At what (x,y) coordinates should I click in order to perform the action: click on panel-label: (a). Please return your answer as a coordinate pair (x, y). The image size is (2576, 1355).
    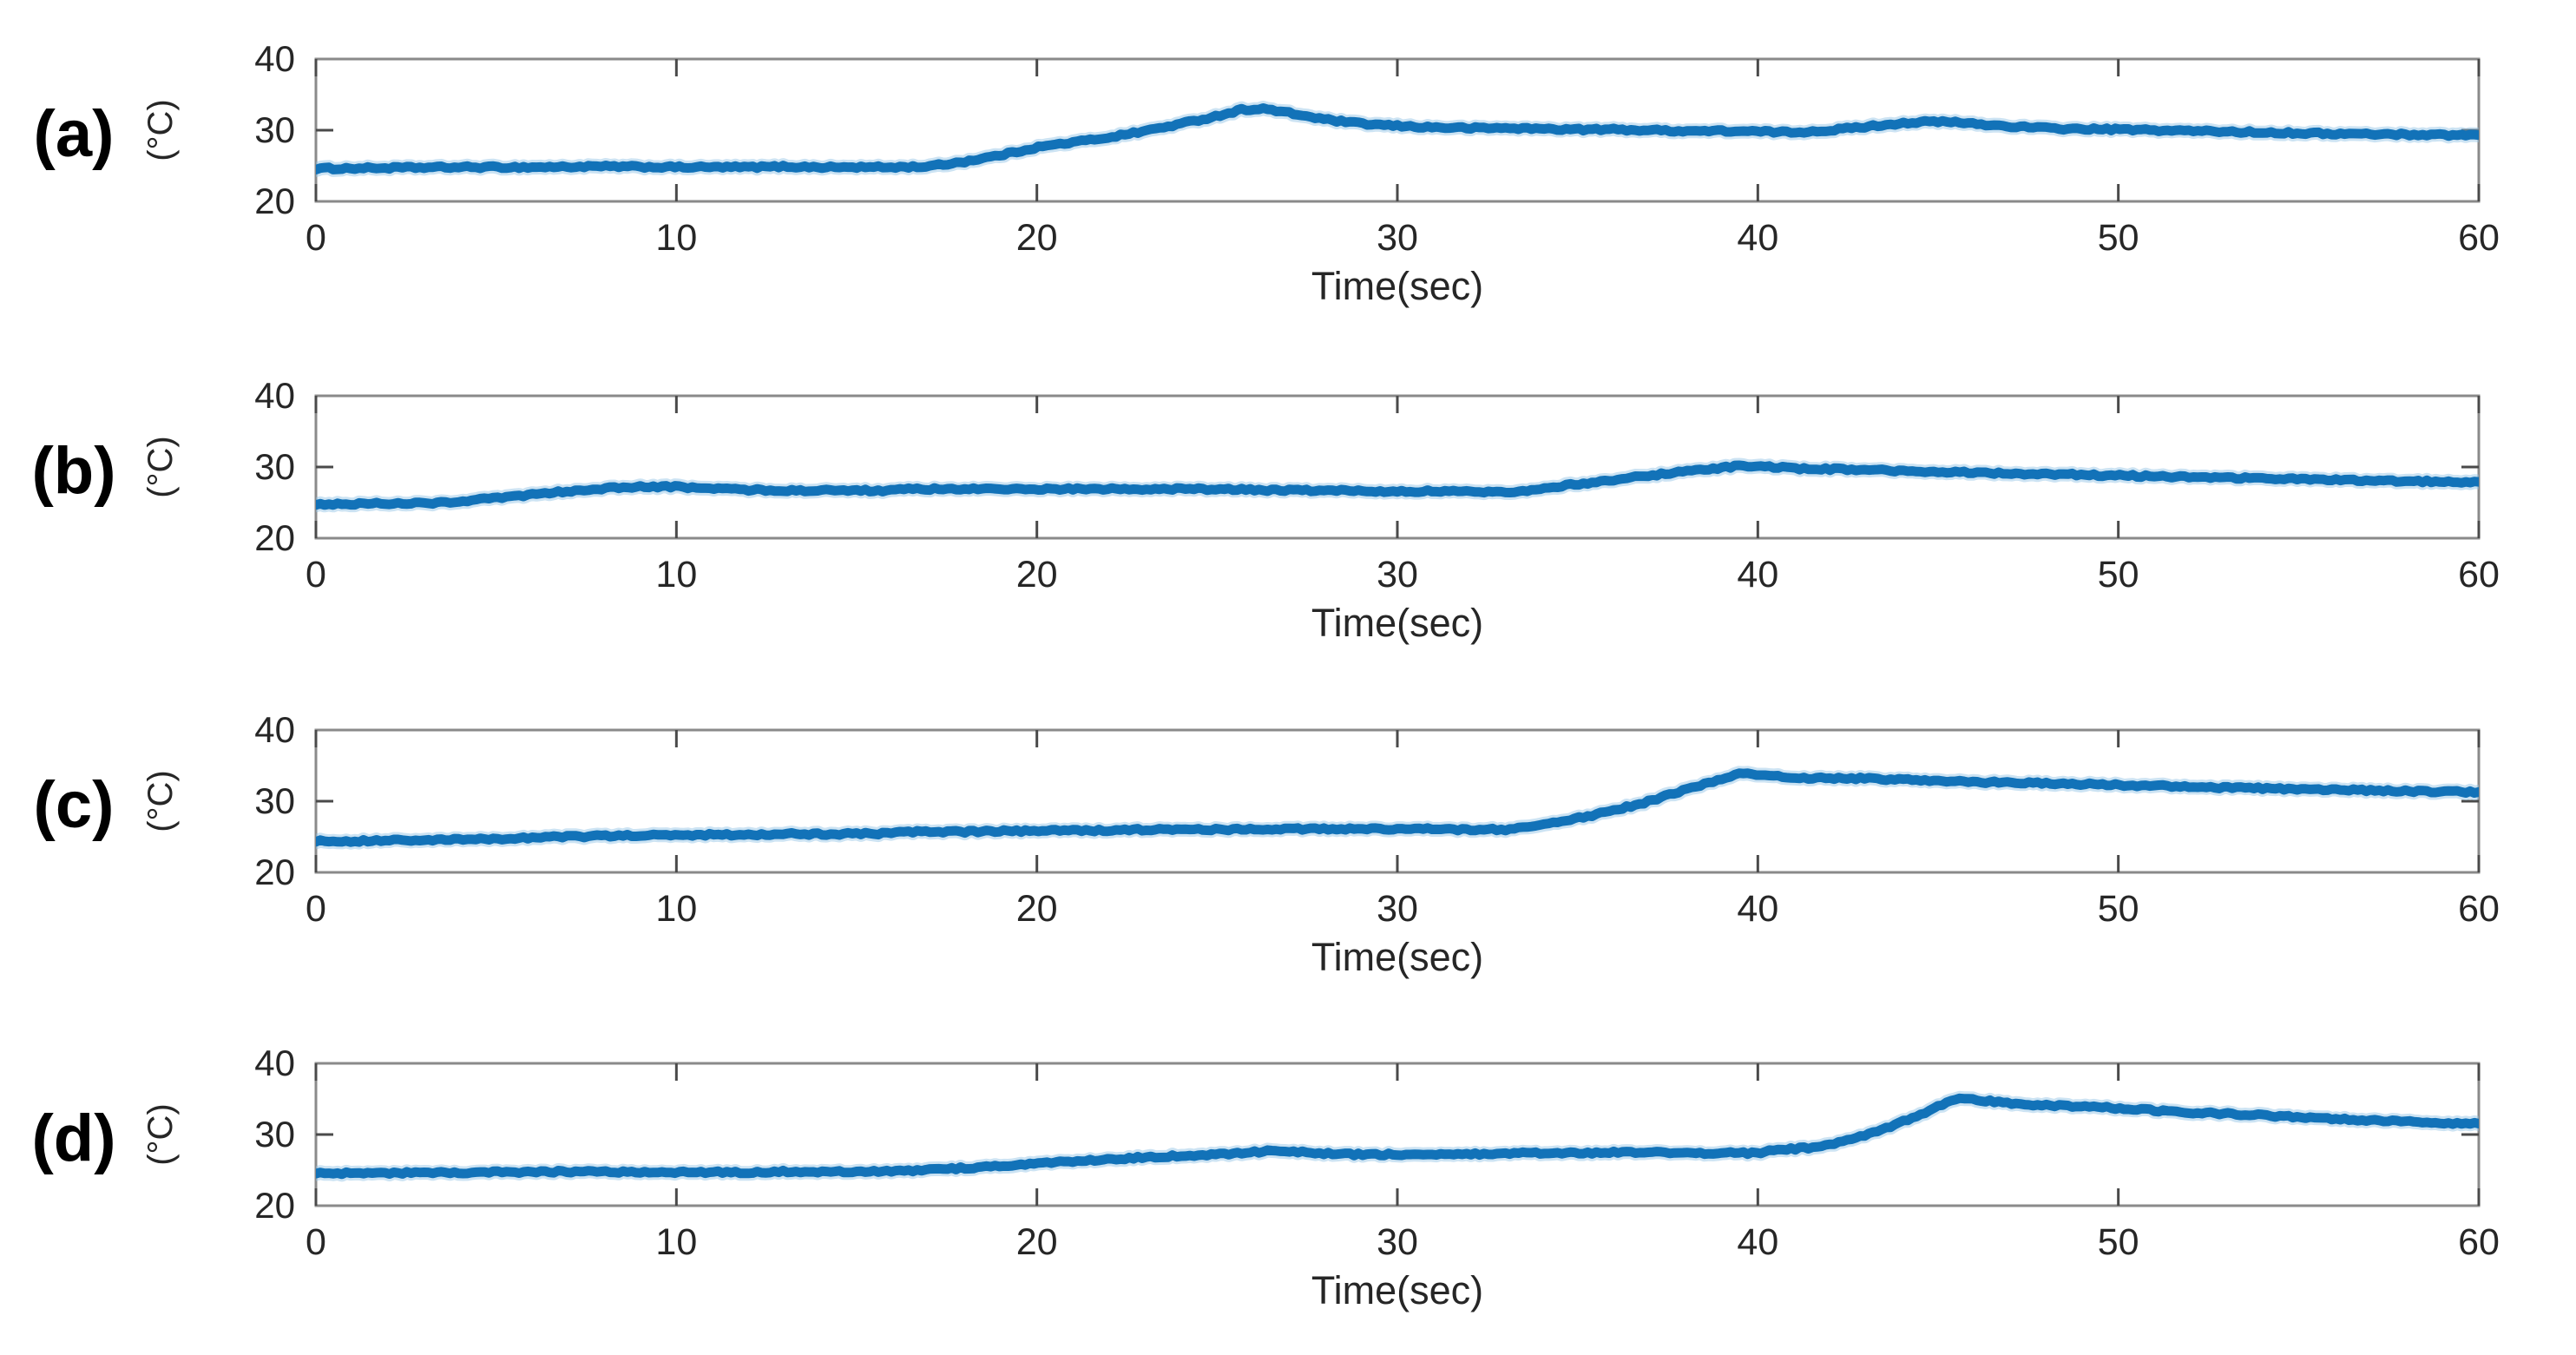
    Looking at the image, I should click on (74, 134).